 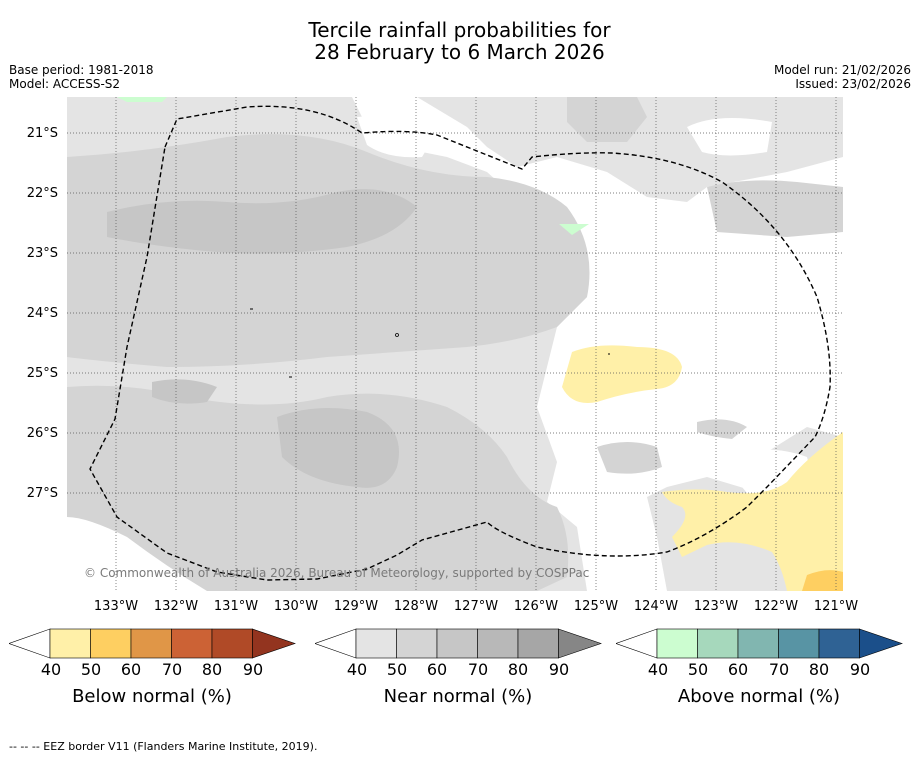 I want to click on base-period: Base period: 1981-2018, so click(x=81, y=70).